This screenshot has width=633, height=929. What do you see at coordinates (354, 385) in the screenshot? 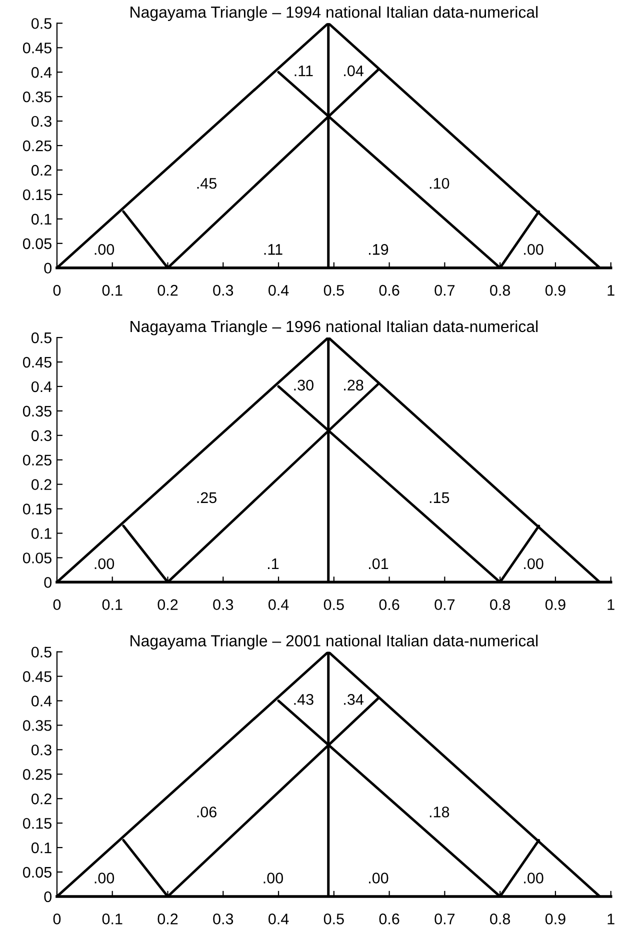
I see `annotation: .28` at bounding box center [354, 385].